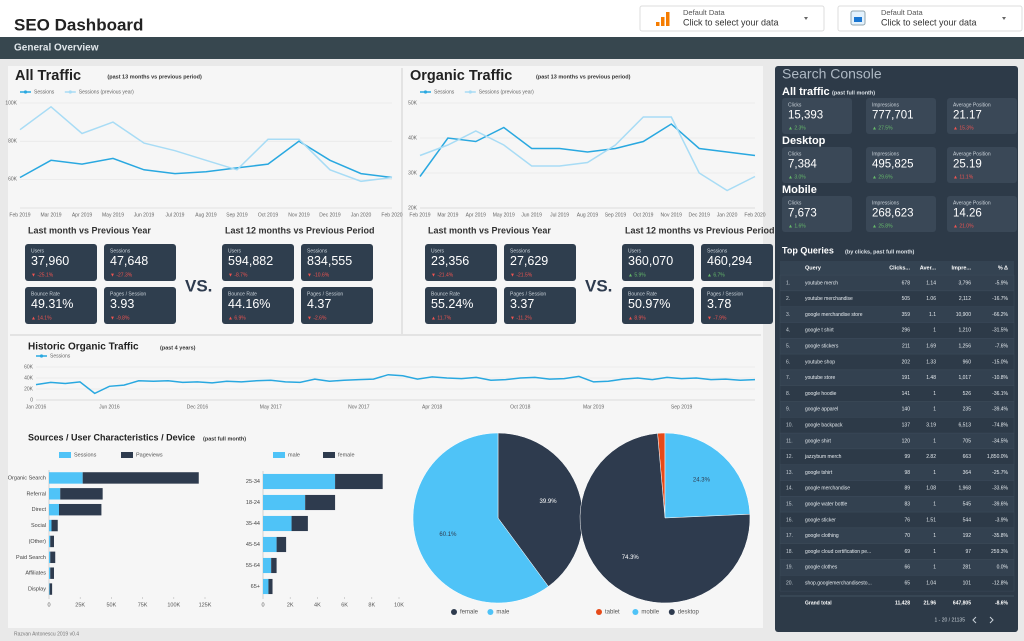  I want to click on row-rank: 7., so click(788, 378).